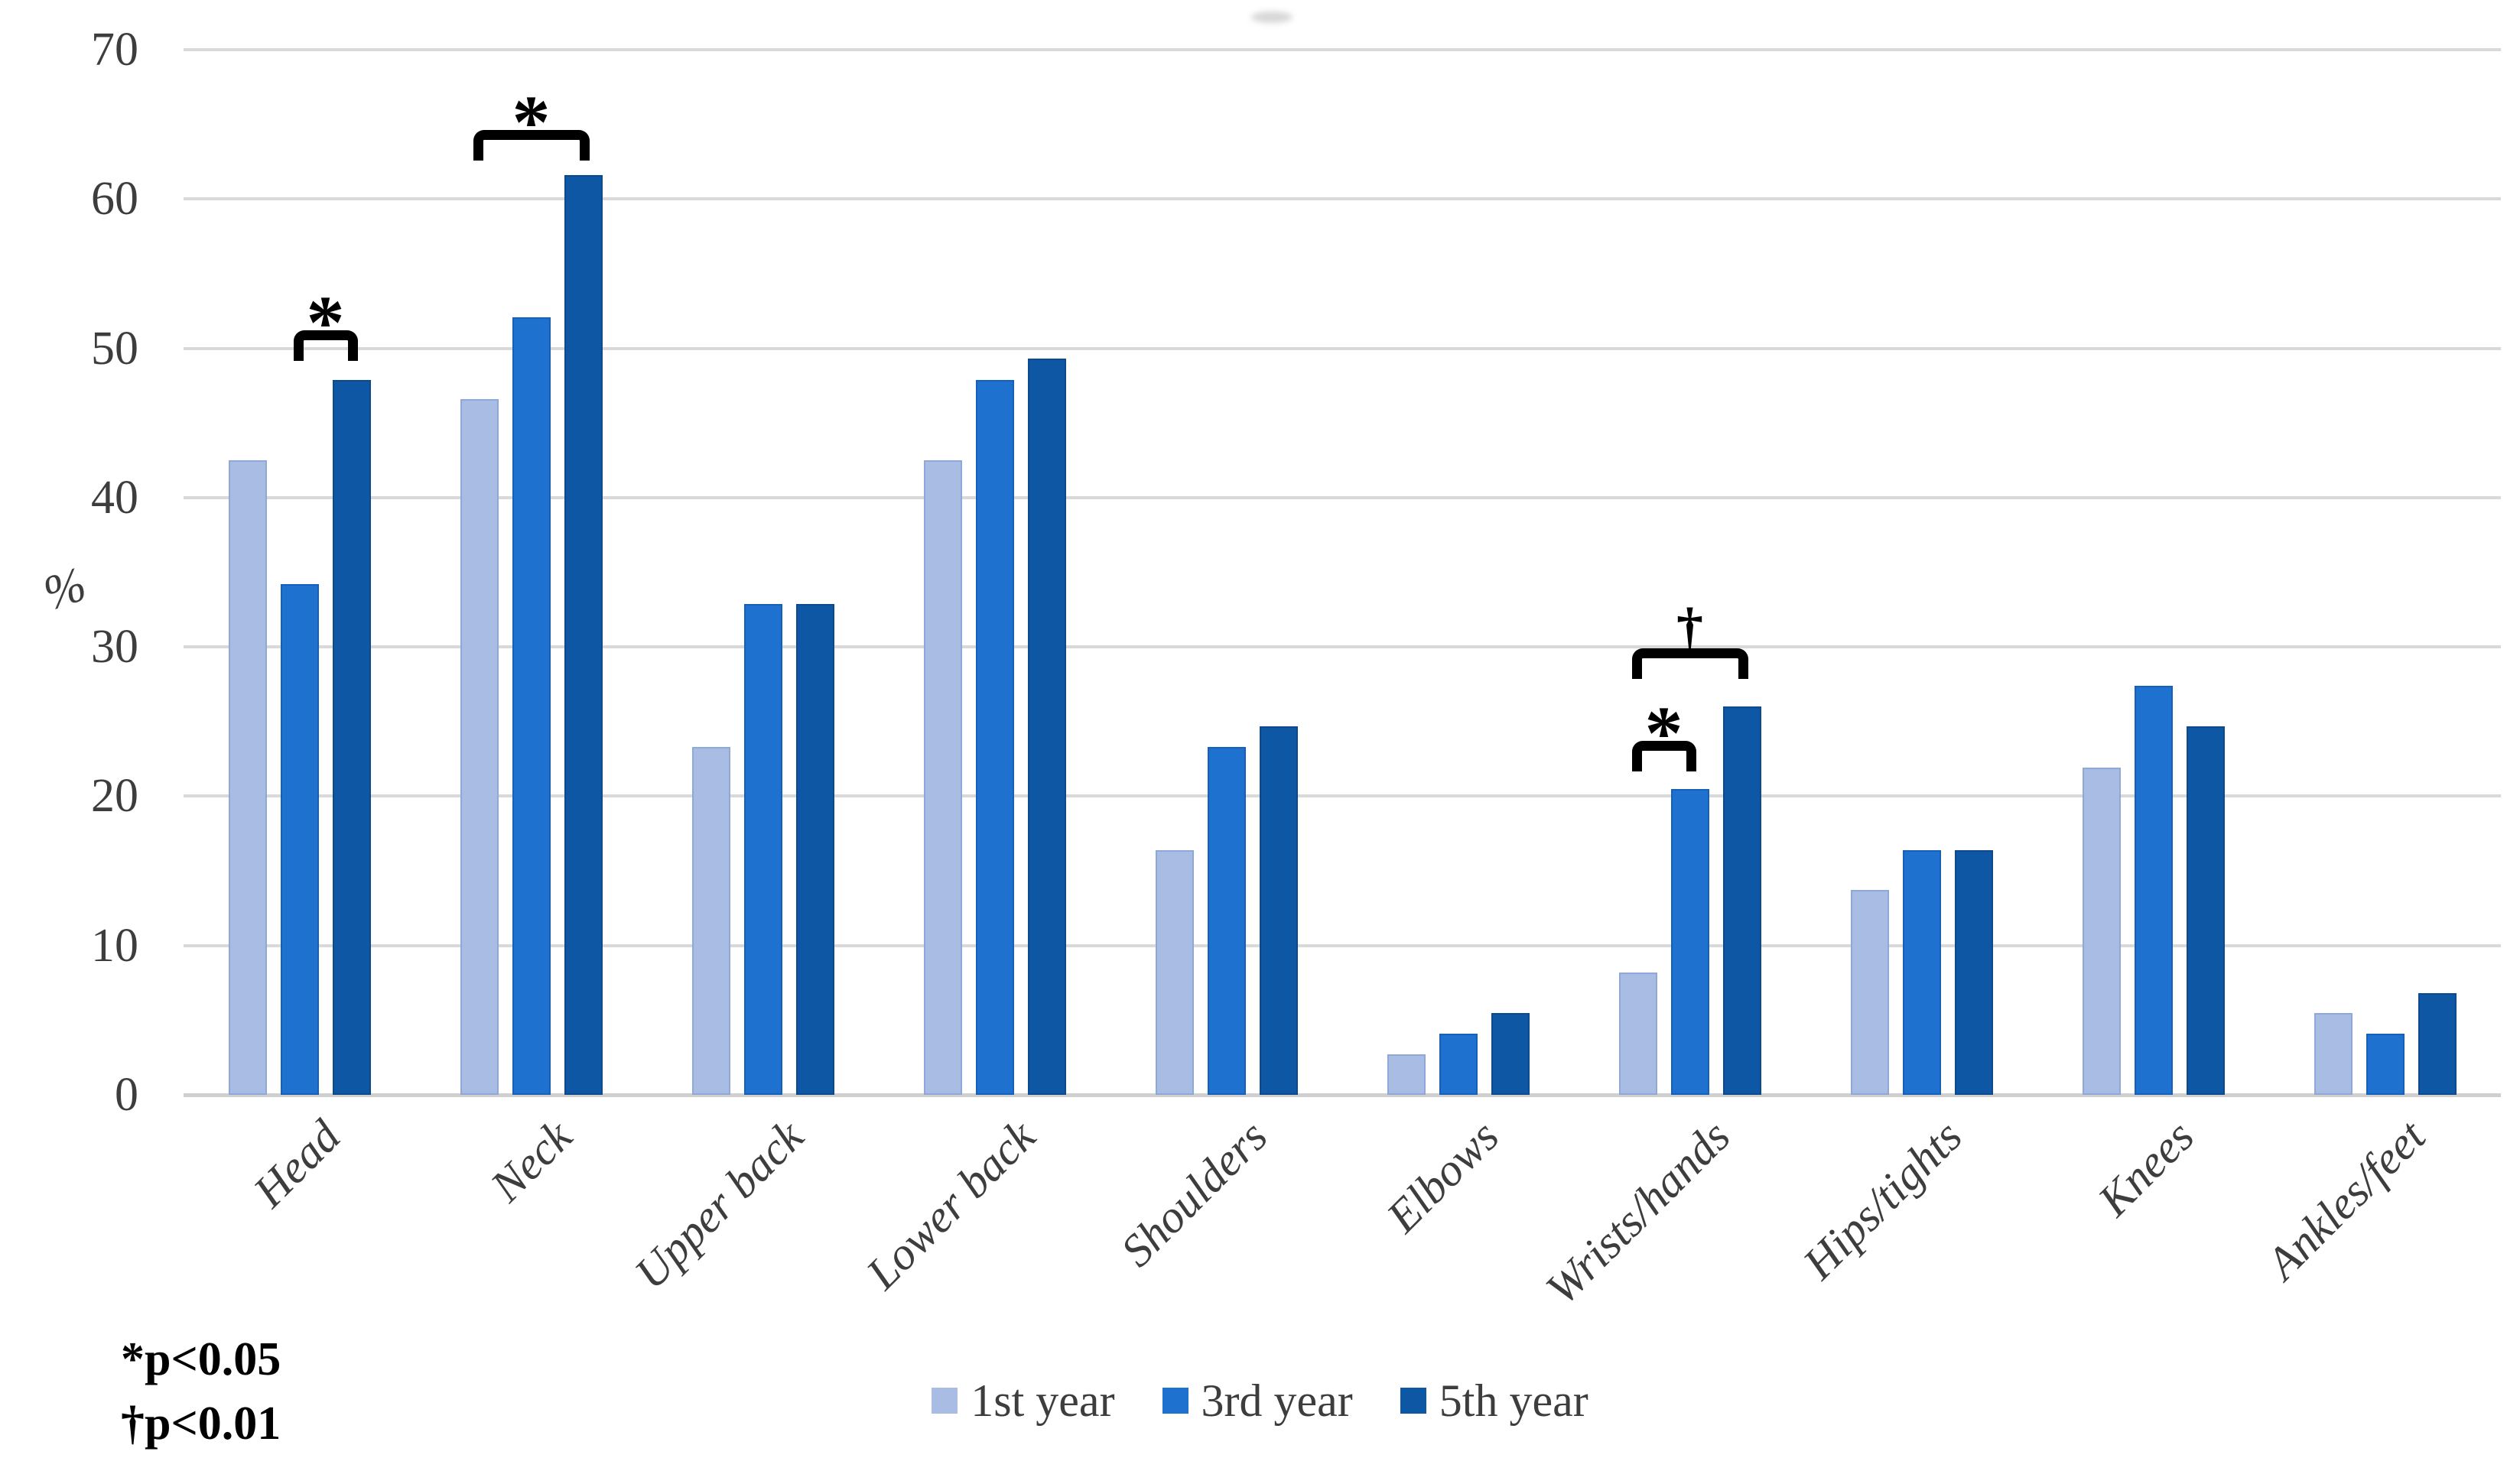  What do you see at coordinates (1458, 1064) in the screenshot?
I see `bar-elbows-3rd-year` at bounding box center [1458, 1064].